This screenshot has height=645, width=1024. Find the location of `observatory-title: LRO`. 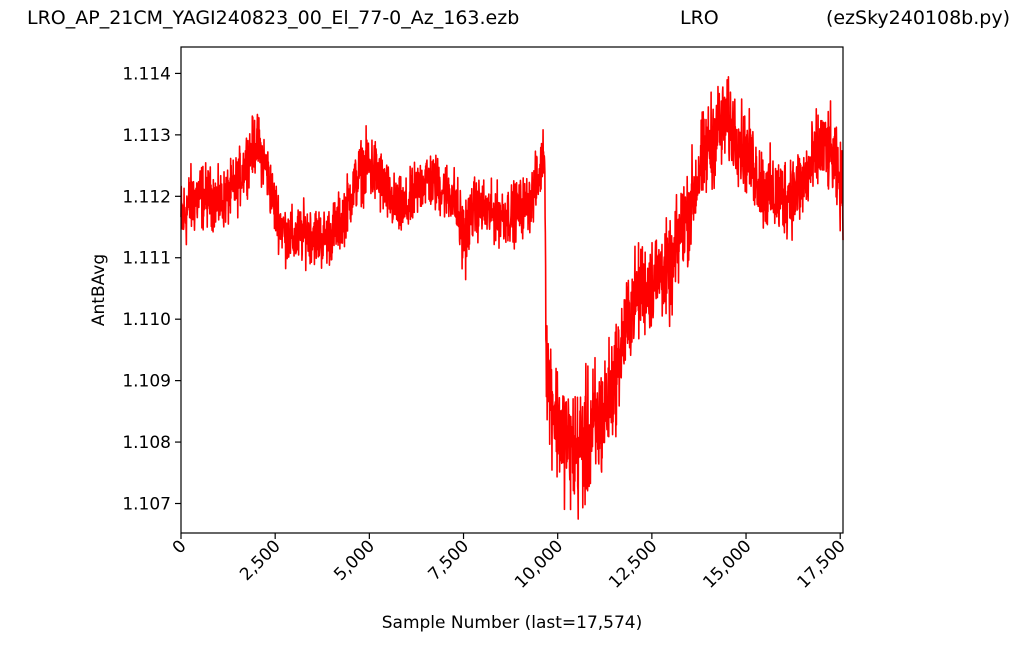

observatory-title: LRO is located at coordinates (699, 18).